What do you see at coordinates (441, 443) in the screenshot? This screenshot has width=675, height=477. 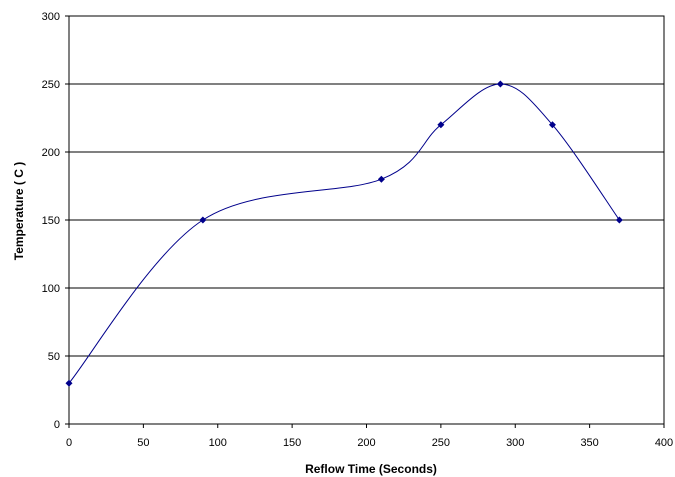 I see `x-tick-label: 250` at bounding box center [441, 443].